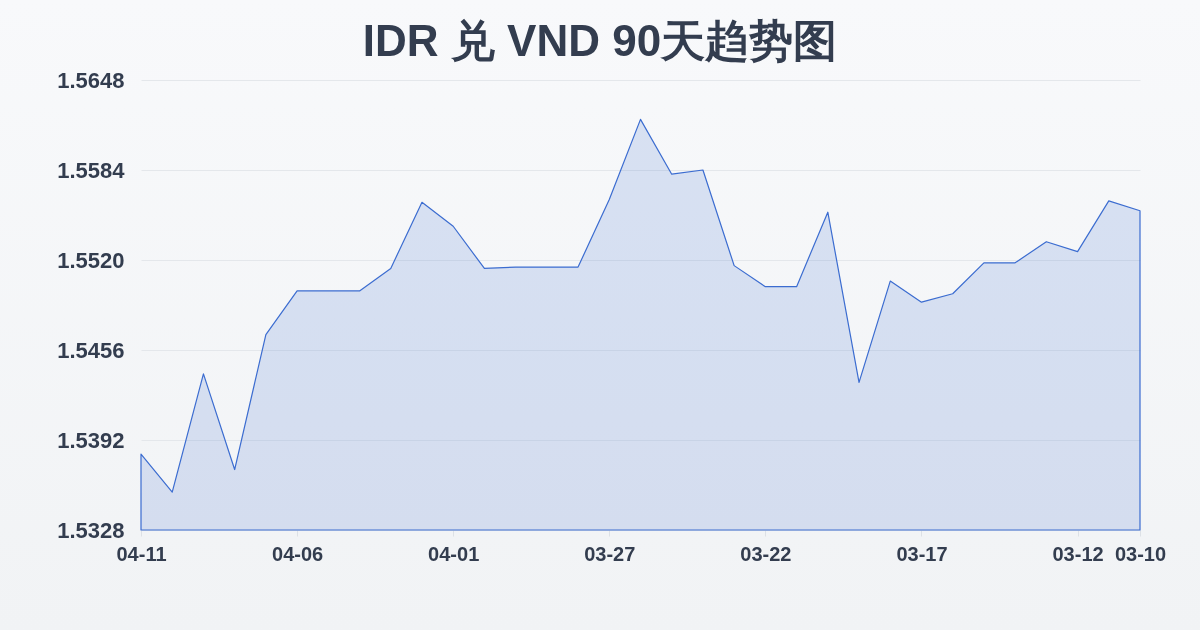 Image resolution: width=1200 pixels, height=630 pixels. I want to click on y-tick-label: 1.5584, so click(91, 170).